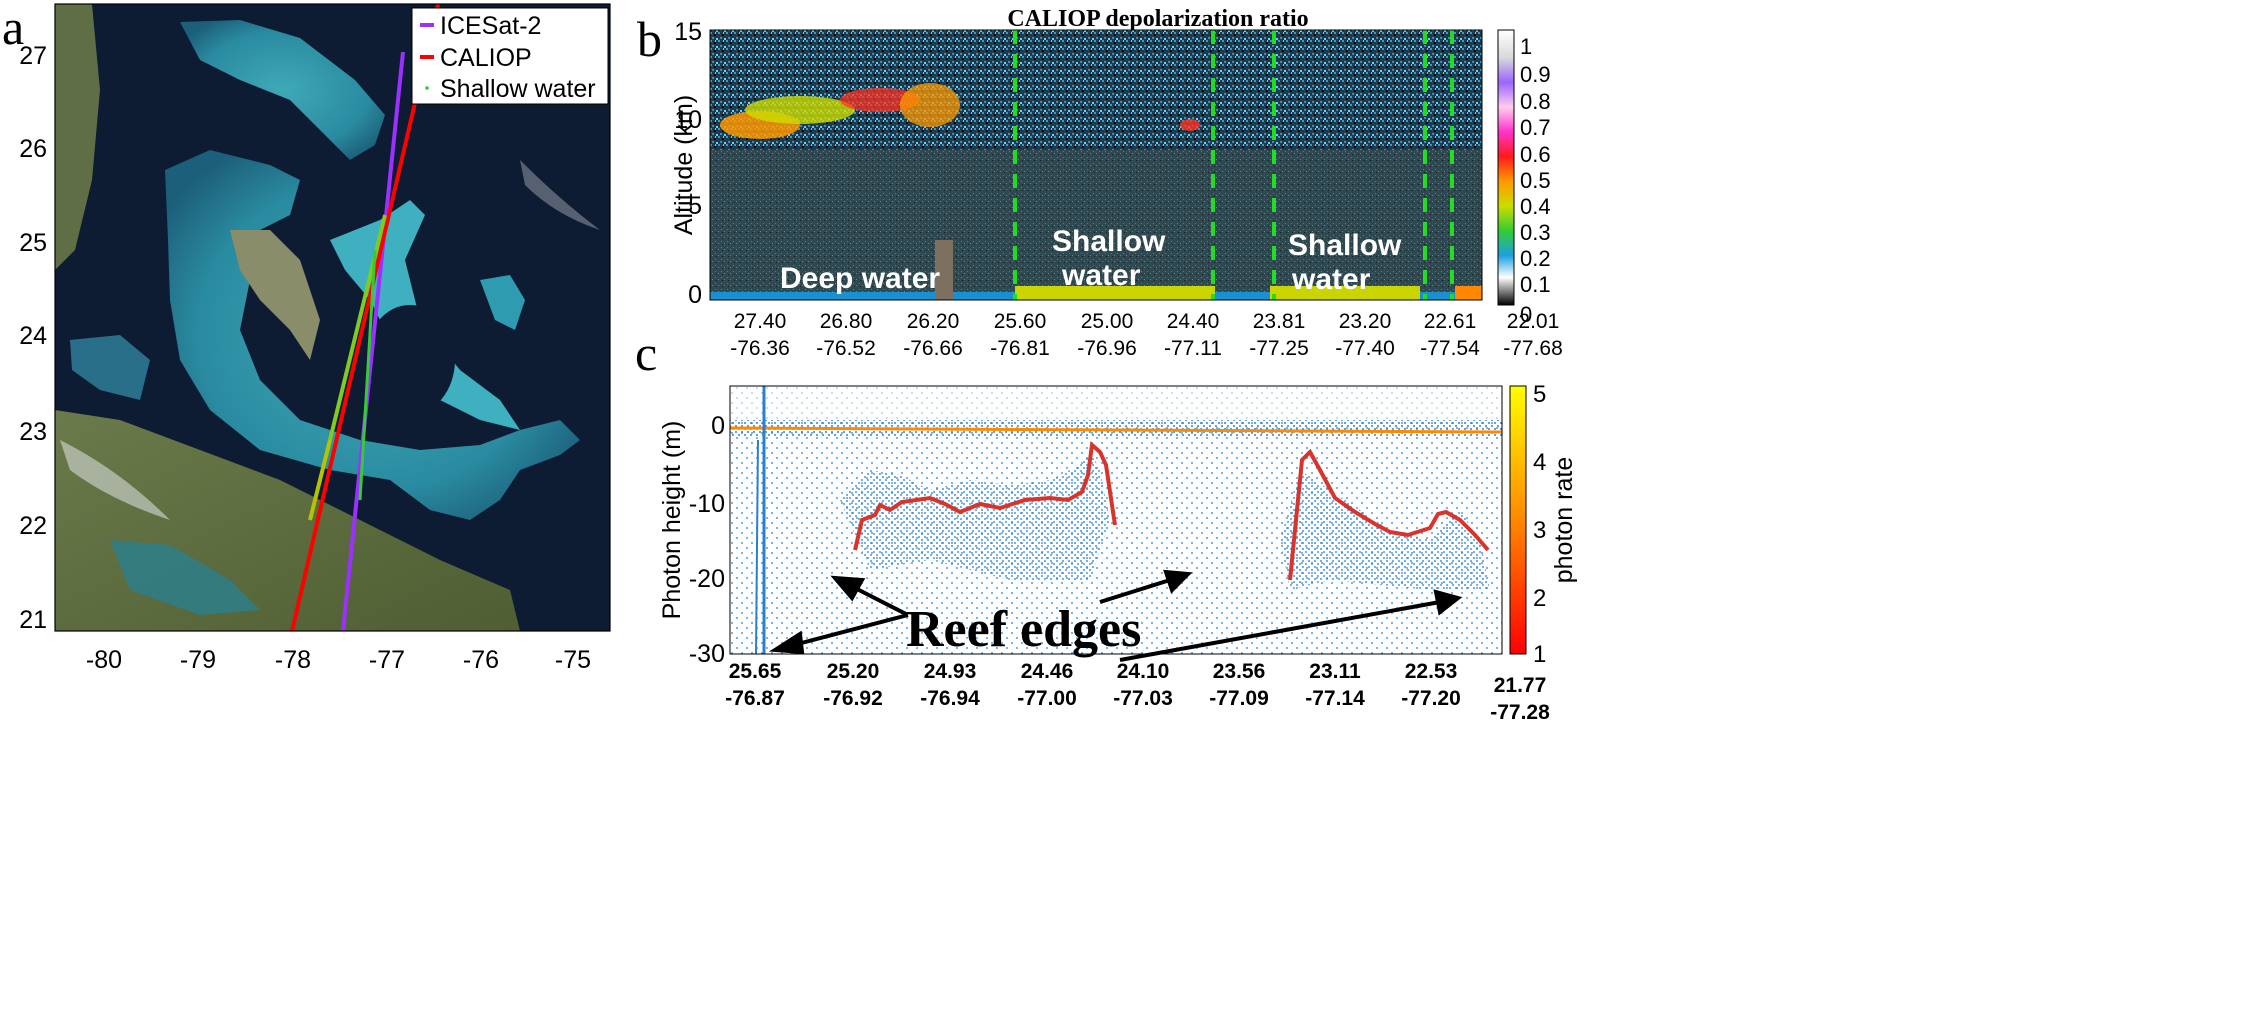  What do you see at coordinates (1539, 394) in the screenshot?
I see `colorbar-tick-label: 5` at bounding box center [1539, 394].